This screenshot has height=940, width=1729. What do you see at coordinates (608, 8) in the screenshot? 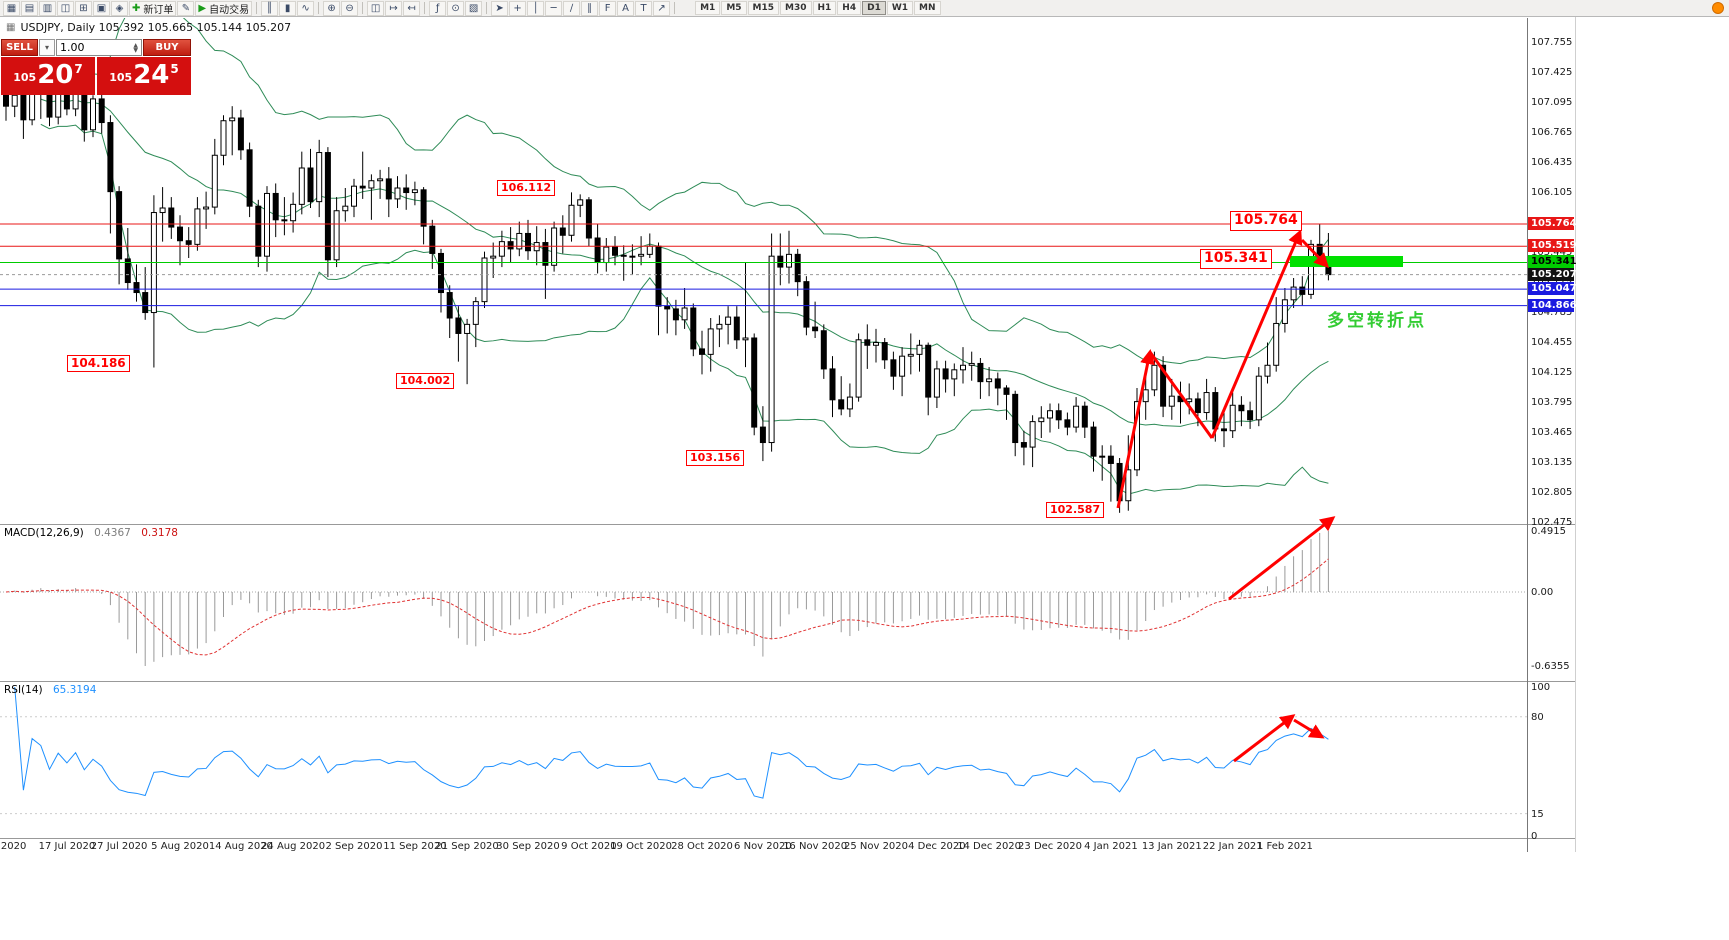
I see `fibonacci-icon: F` at bounding box center [608, 8].